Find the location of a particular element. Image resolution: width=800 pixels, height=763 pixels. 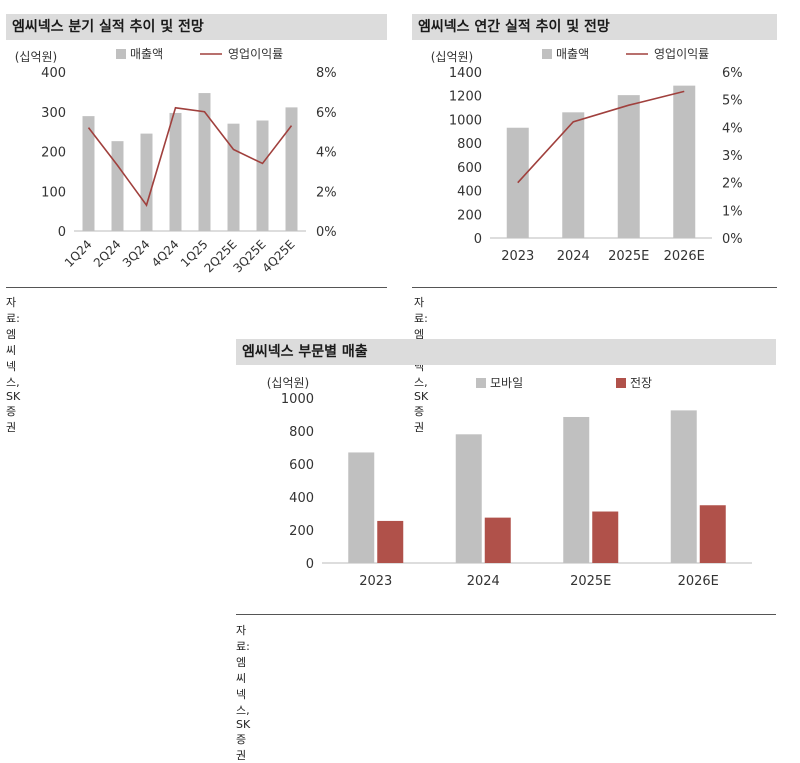

y-right-tick-label: 3% is located at coordinates (732, 156).